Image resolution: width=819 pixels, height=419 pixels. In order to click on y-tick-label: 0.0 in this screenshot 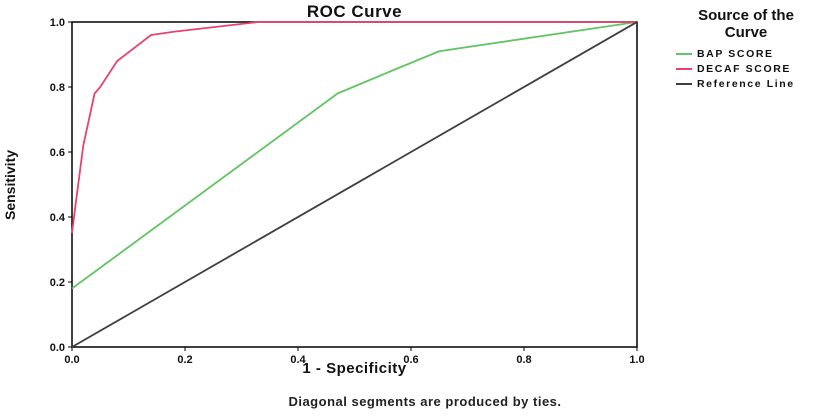, I will do `click(57, 348)`.